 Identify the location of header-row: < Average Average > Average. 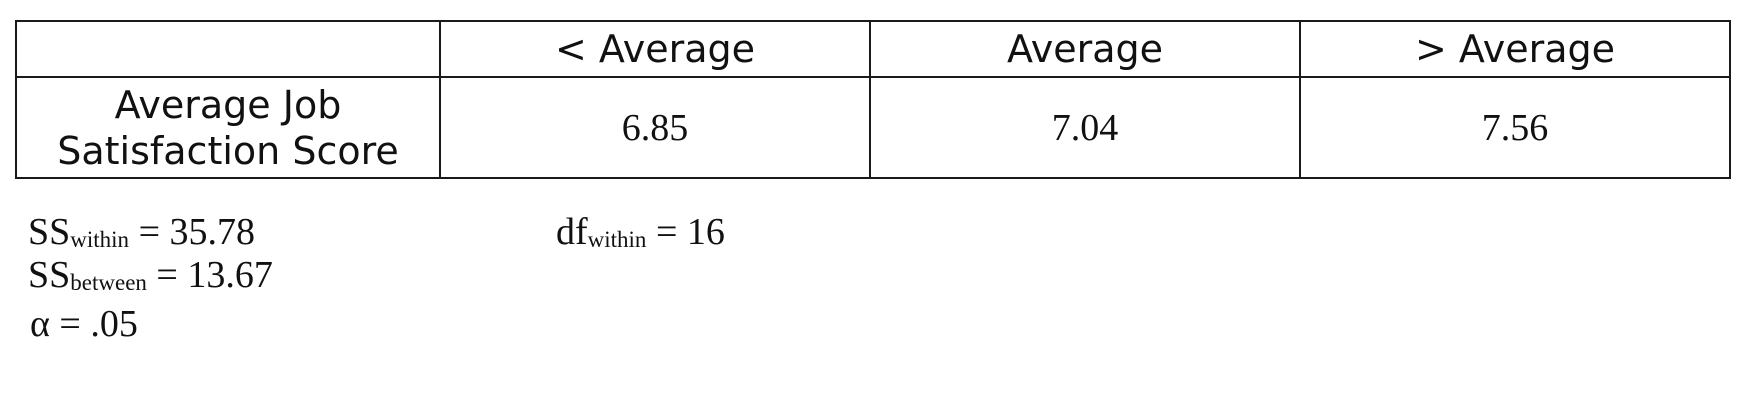
(873, 49).